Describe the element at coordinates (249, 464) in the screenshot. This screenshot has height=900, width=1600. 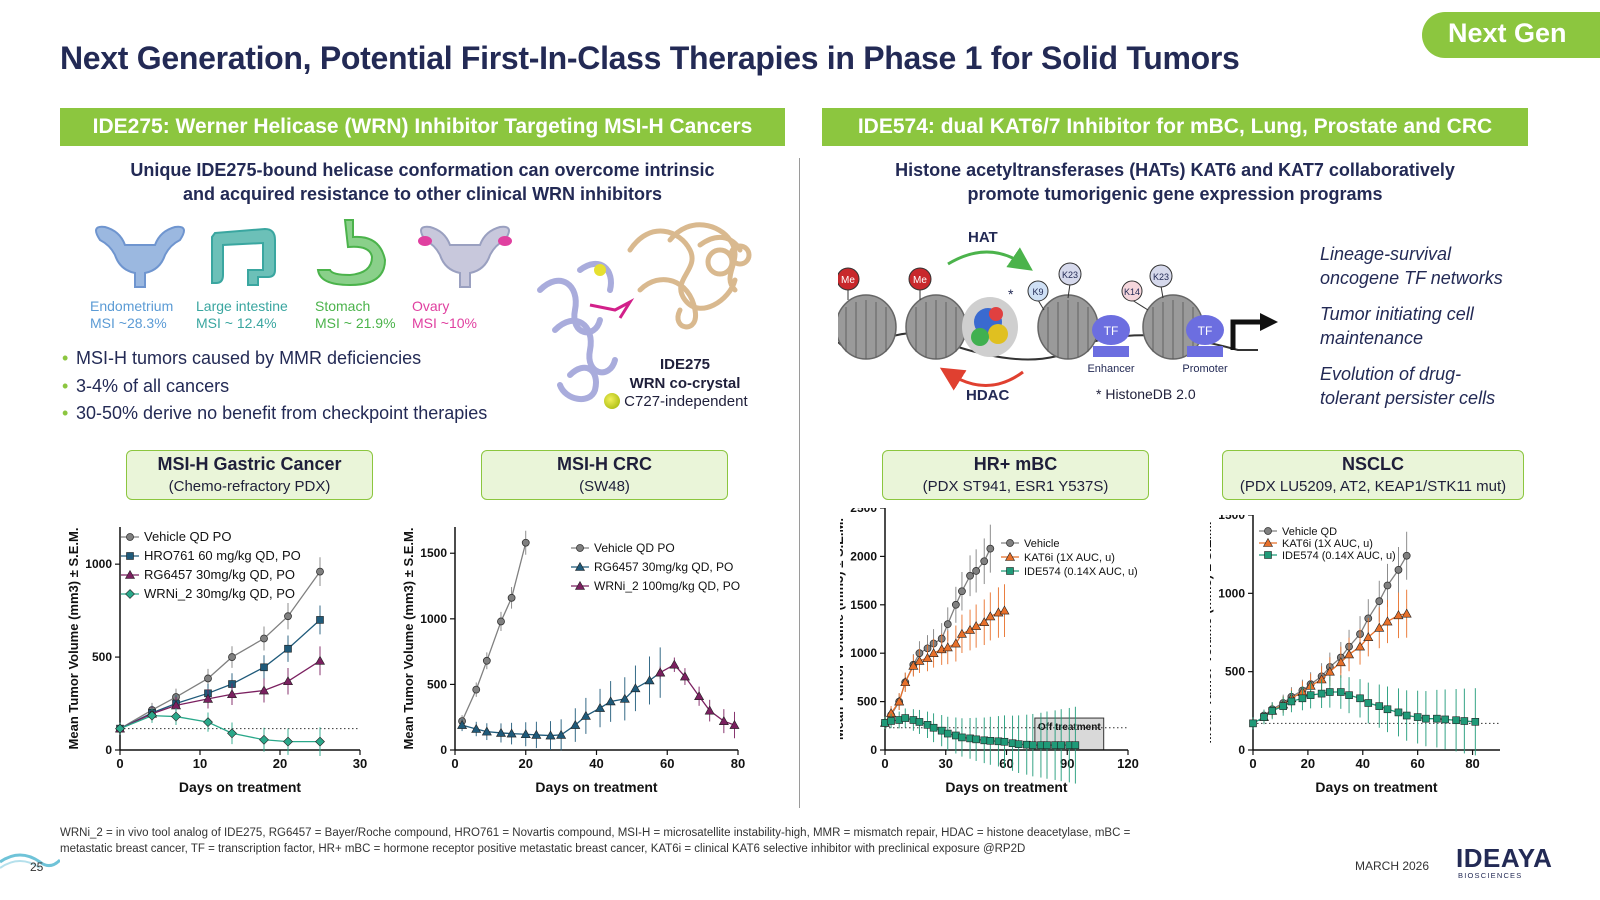
I see `chart-box-title: MSI-H Gastric Cancer` at that location.